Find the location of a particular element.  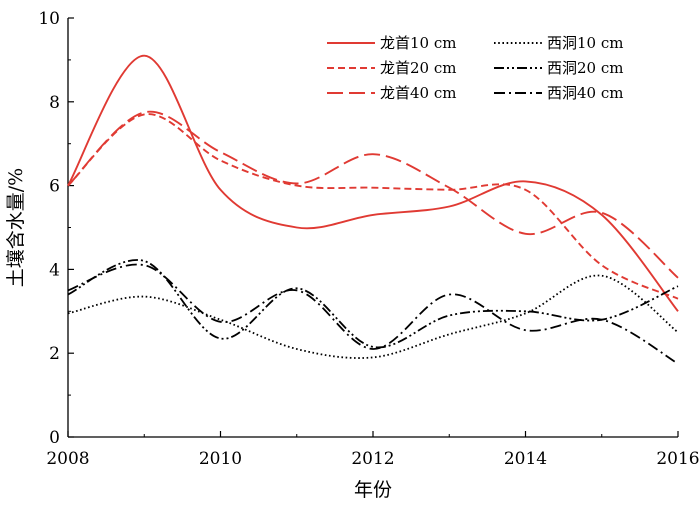

legend-label-5: 西洞20 cm is located at coordinates (585, 68).